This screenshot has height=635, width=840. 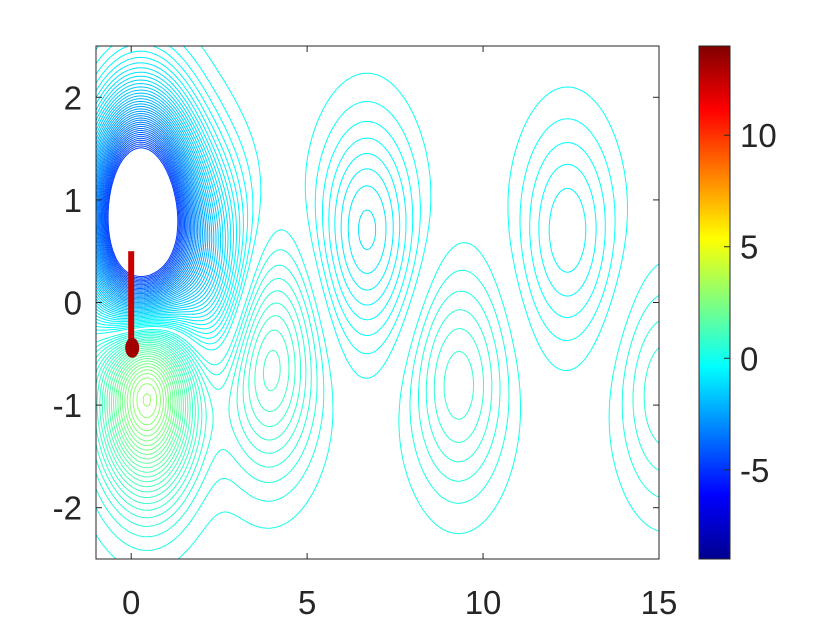 What do you see at coordinates (73, 200) in the screenshot?
I see `y-tick-label: 1` at bounding box center [73, 200].